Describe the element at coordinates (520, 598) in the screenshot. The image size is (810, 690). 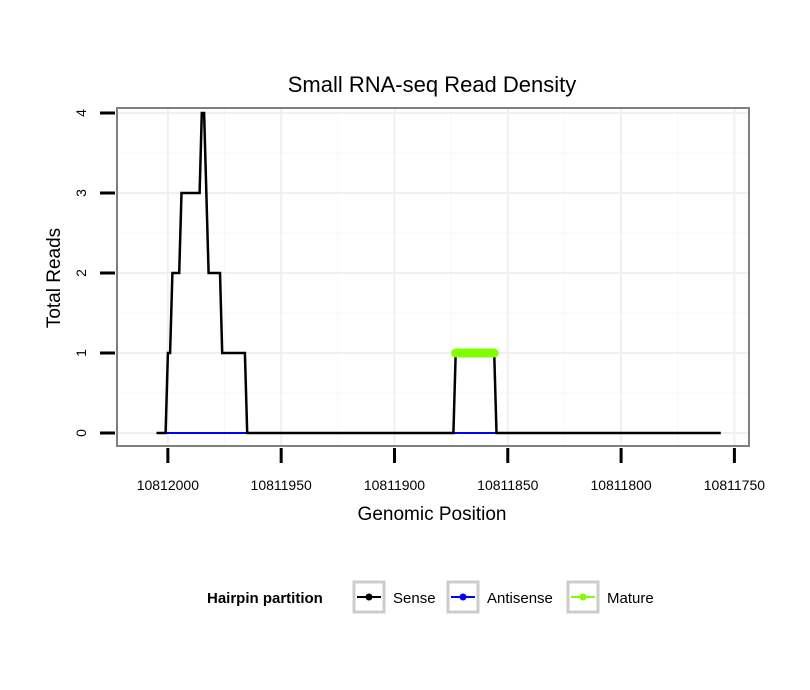
I see `legend-label-antisense: Antisense` at that location.